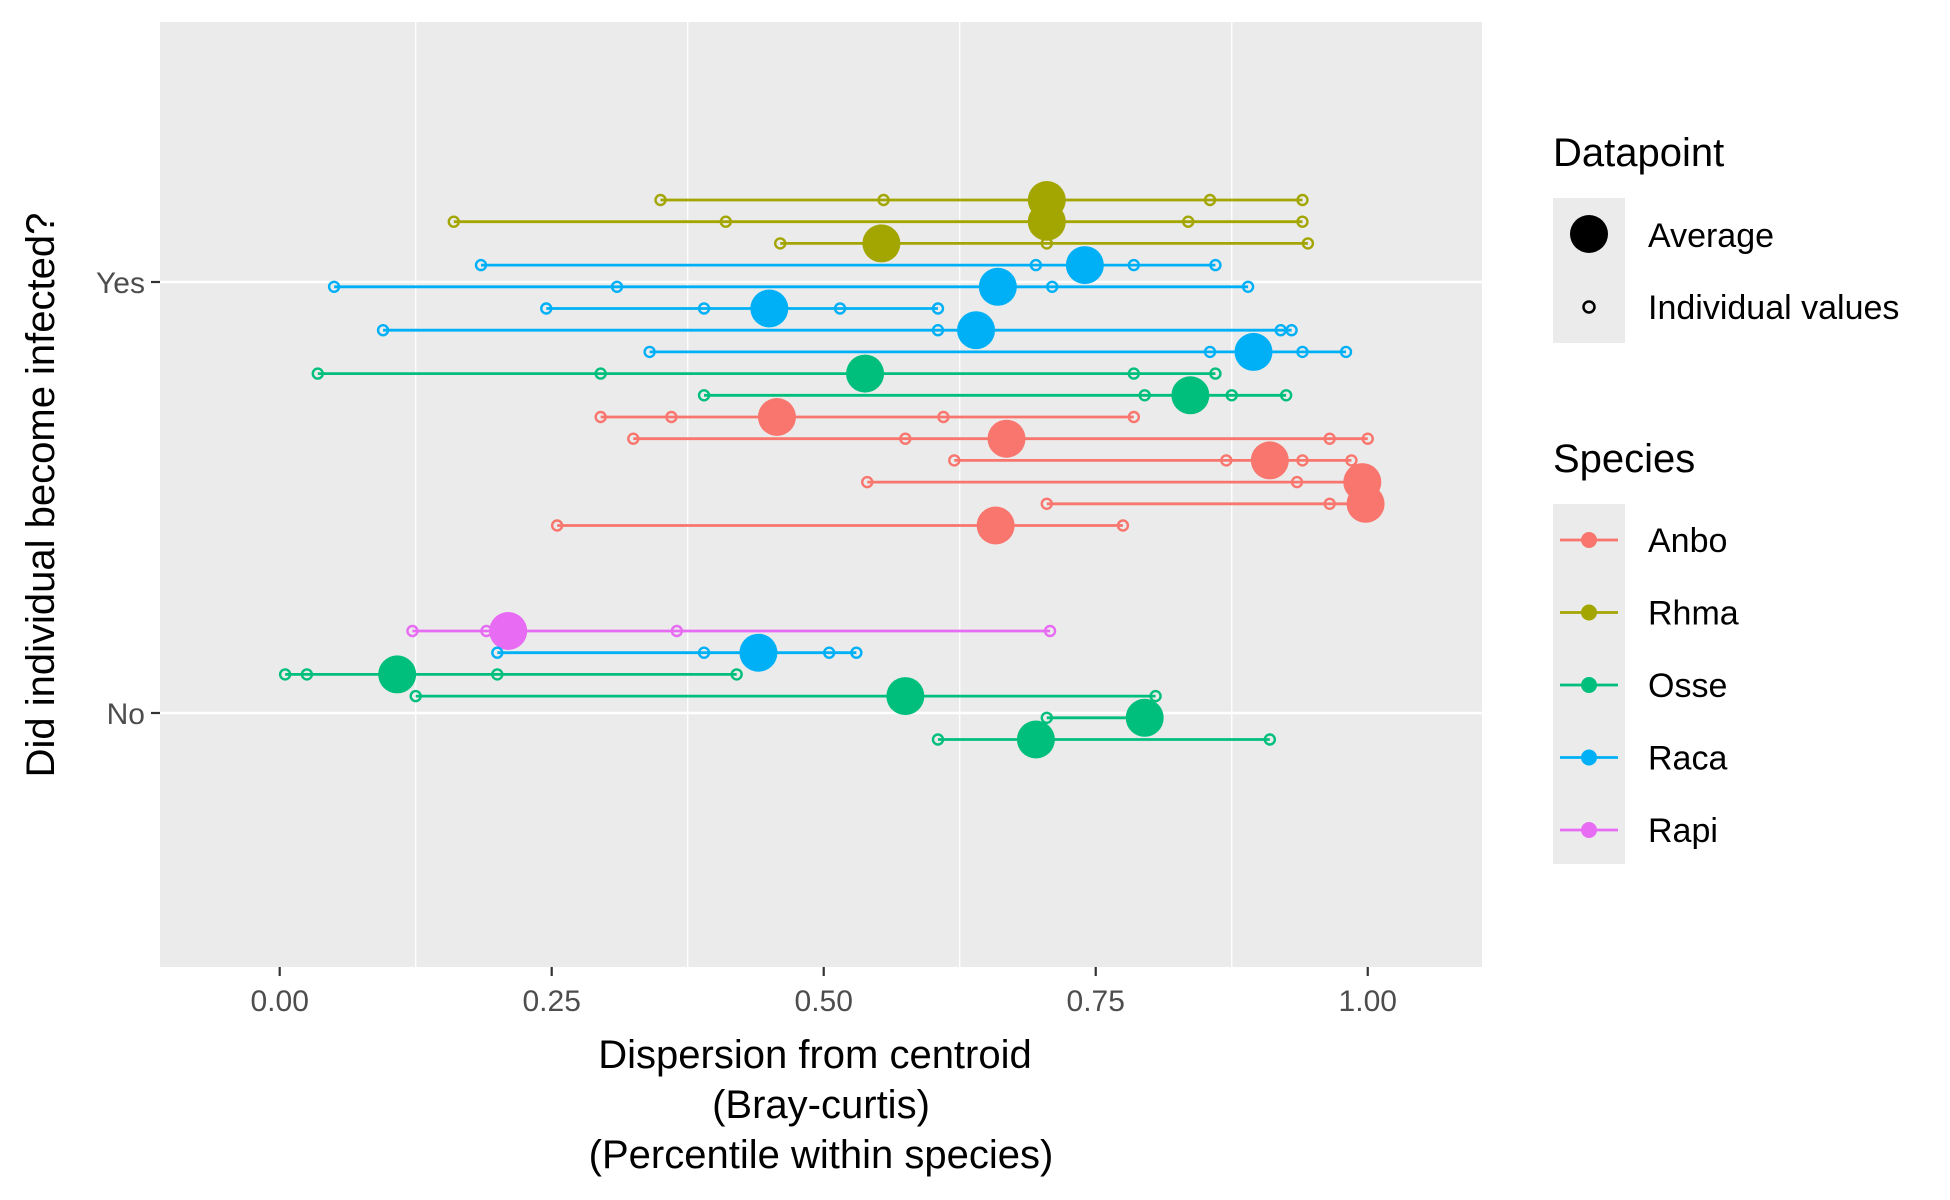 This screenshot has height=1200, width=1950. What do you see at coordinates (1711, 236) in the screenshot?
I see `legend-label-average: Average` at bounding box center [1711, 236].